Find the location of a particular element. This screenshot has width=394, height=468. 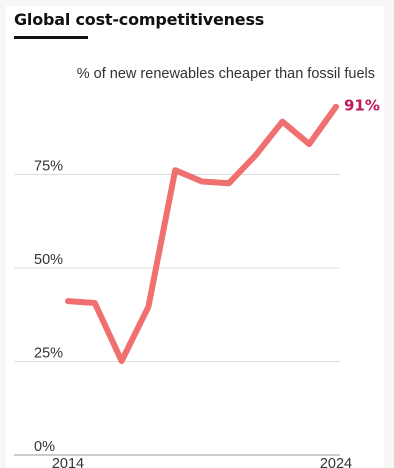

y-tick-label: 0% is located at coordinates (44, 447).